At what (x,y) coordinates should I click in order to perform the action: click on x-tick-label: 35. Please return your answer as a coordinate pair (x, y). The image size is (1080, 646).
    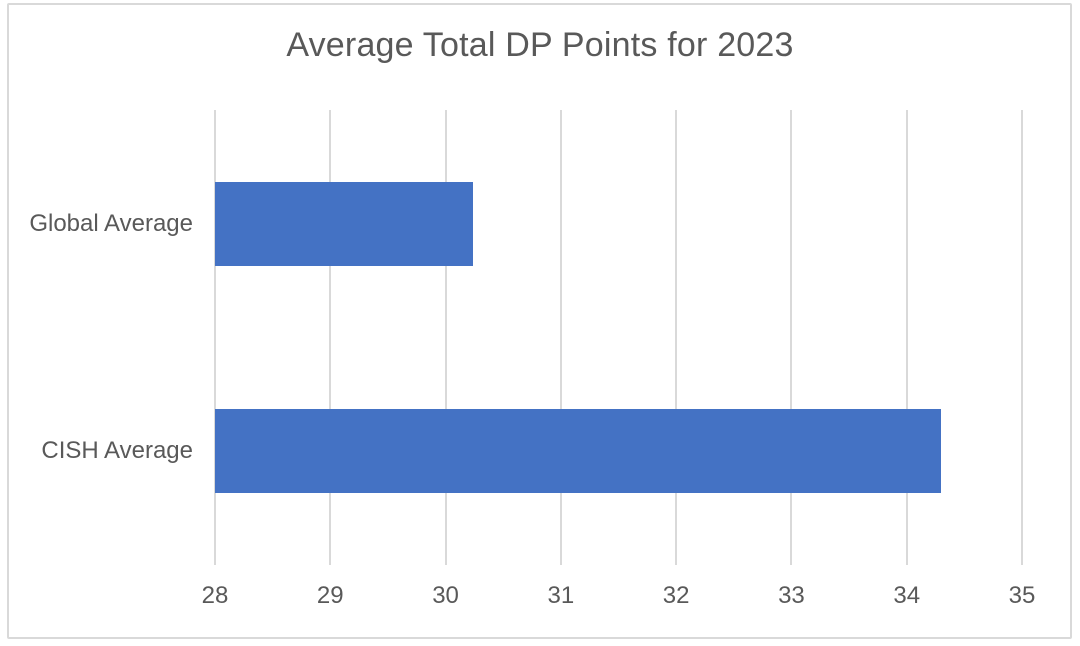
    Looking at the image, I should click on (1022, 595).